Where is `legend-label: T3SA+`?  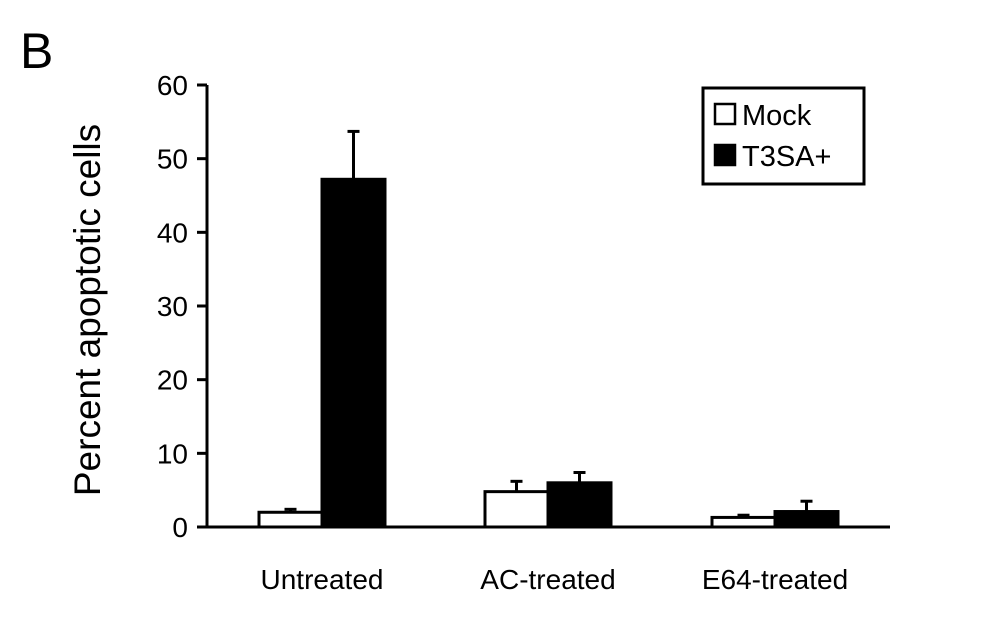
legend-label: T3SA+ is located at coordinates (786, 157).